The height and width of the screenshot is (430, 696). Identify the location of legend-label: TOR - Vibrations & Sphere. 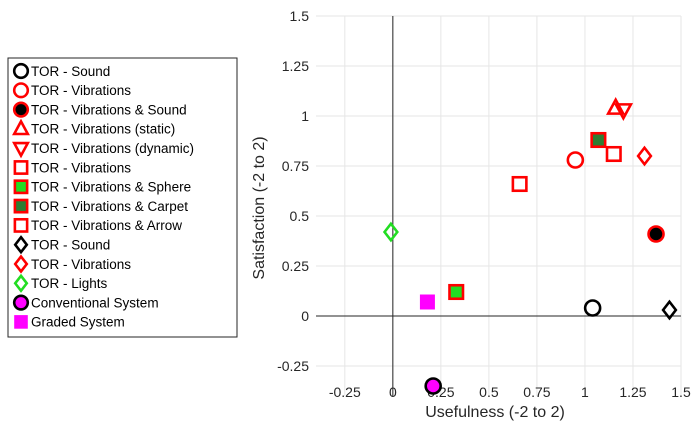
(111, 187).